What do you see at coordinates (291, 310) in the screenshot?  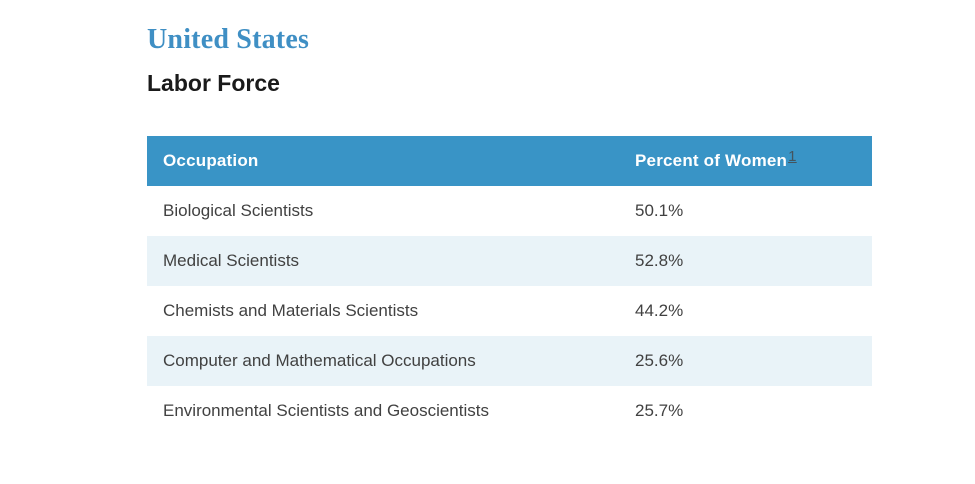 I see `occupation-cell: Chemists and Materials Scientists` at bounding box center [291, 310].